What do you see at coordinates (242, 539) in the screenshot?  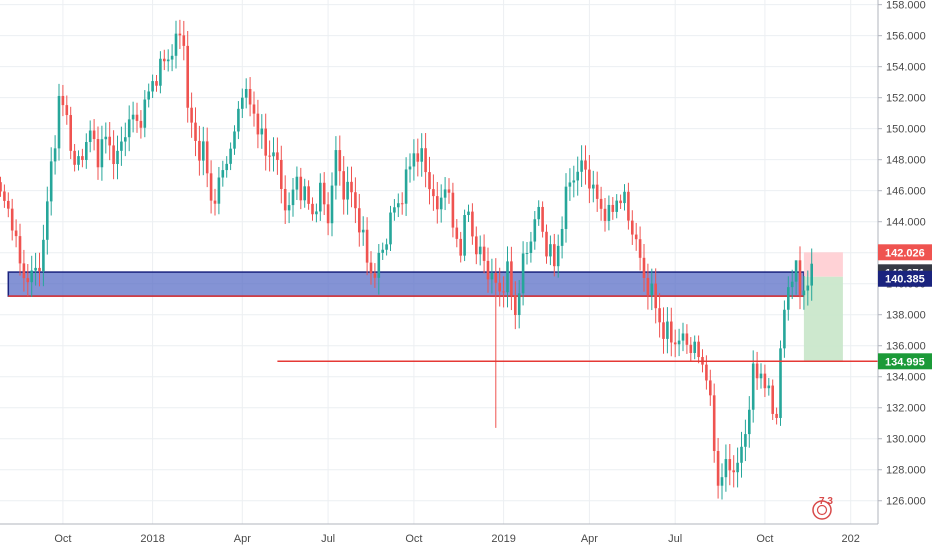 I see `time-tick-label: Apr` at bounding box center [242, 539].